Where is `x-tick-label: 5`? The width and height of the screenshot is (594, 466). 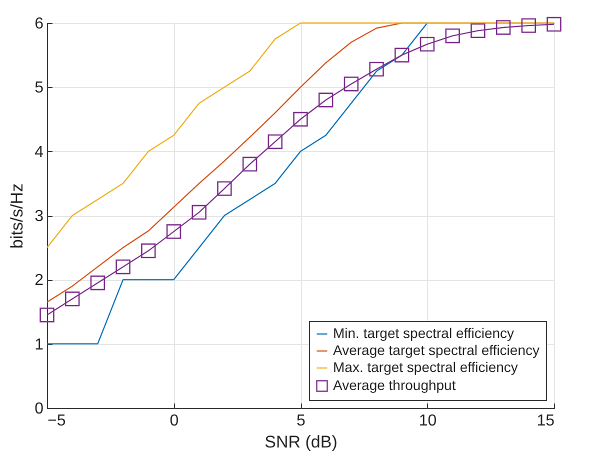
x-tick-label: 5 is located at coordinates (301, 421).